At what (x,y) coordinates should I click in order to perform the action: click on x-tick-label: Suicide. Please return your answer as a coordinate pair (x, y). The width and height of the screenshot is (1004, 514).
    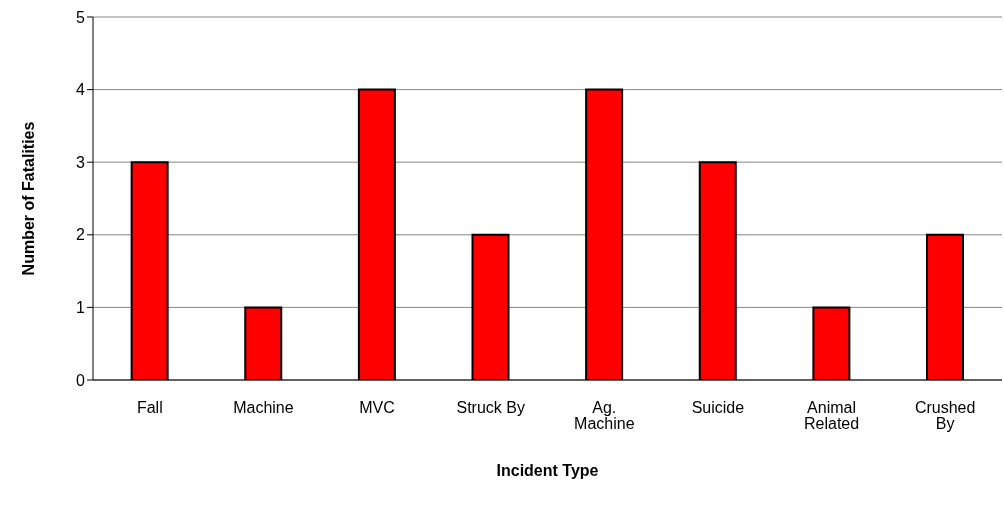
    Looking at the image, I should click on (718, 408).